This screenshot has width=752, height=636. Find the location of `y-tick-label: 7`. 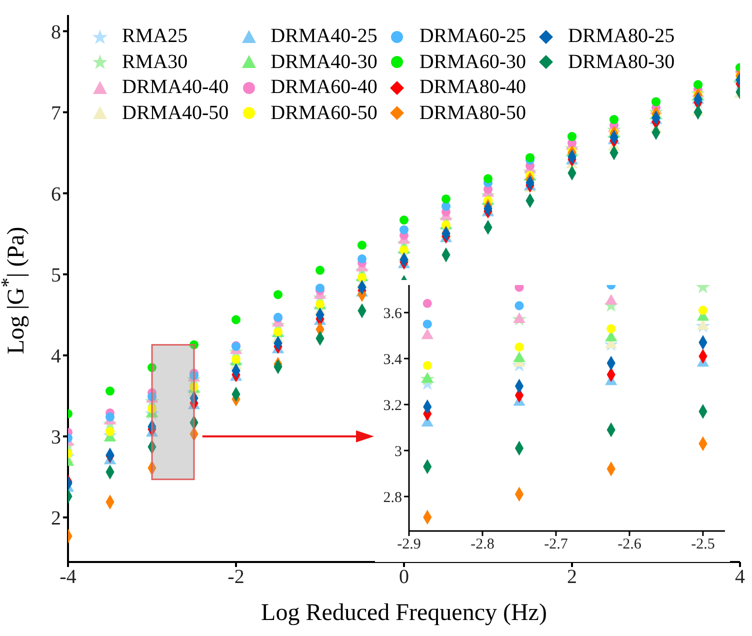

y-tick-label: 7 is located at coordinates (56, 113).